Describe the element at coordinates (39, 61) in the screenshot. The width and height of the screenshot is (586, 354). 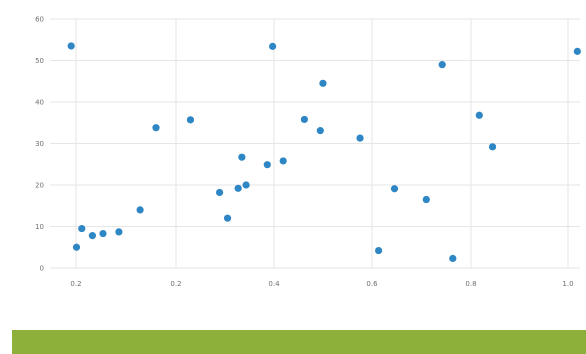
I see `y-tick-label: 50` at that location.